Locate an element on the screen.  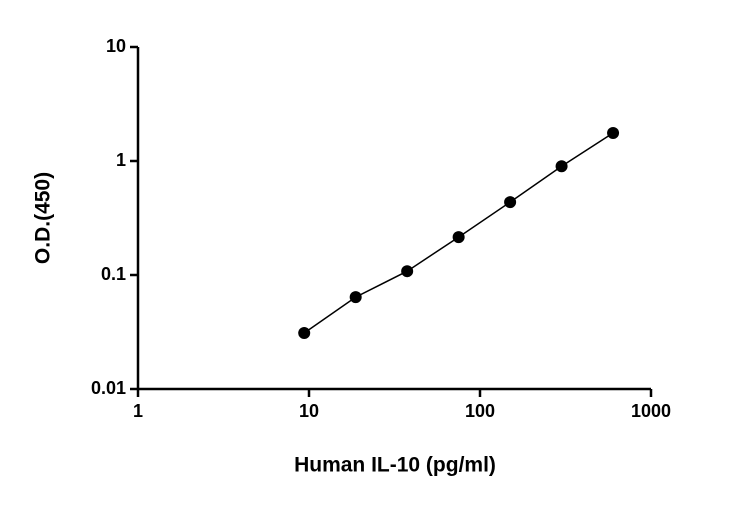
x-tick-label: 10 is located at coordinates (309, 411).